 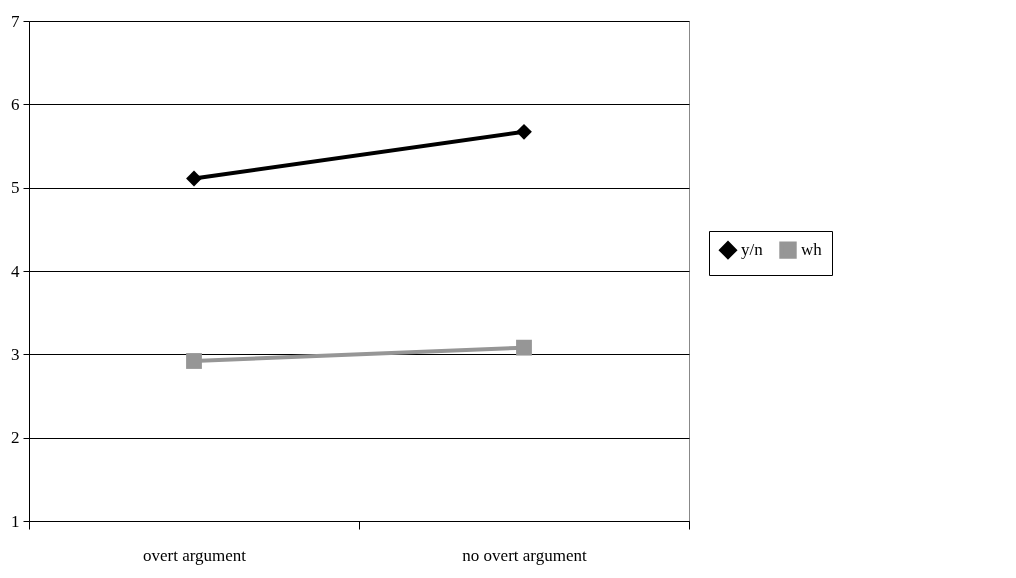 What do you see at coordinates (15, 354) in the screenshot?
I see `y-tick-label: 3` at bounding box center [15, 354].